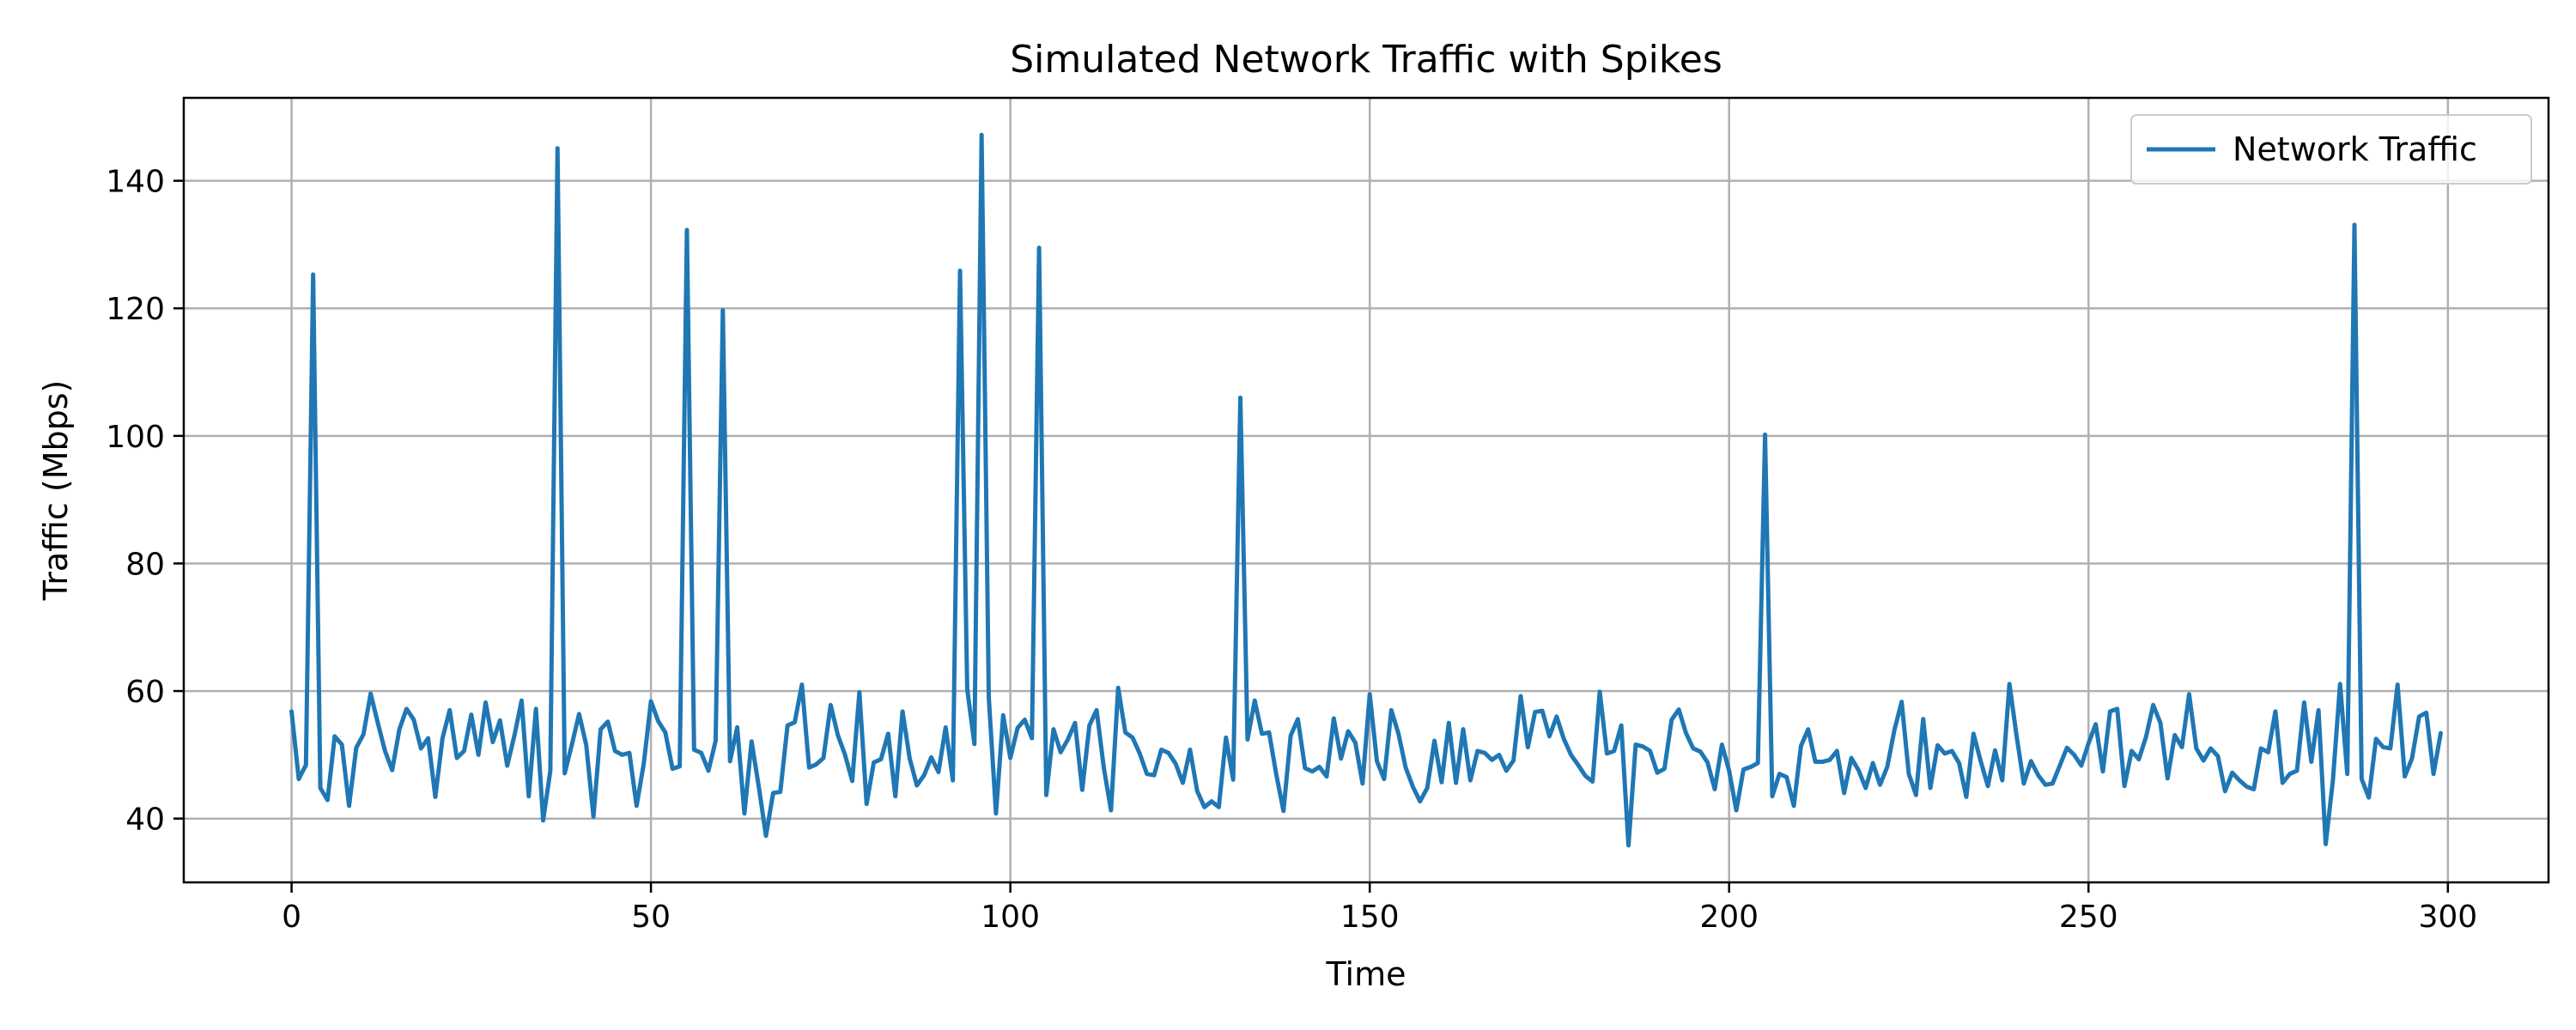 Image resolution: width=2576 pixels, height=1030 pixels. I want to click on y-tick-label: 40, so click(145, 820).